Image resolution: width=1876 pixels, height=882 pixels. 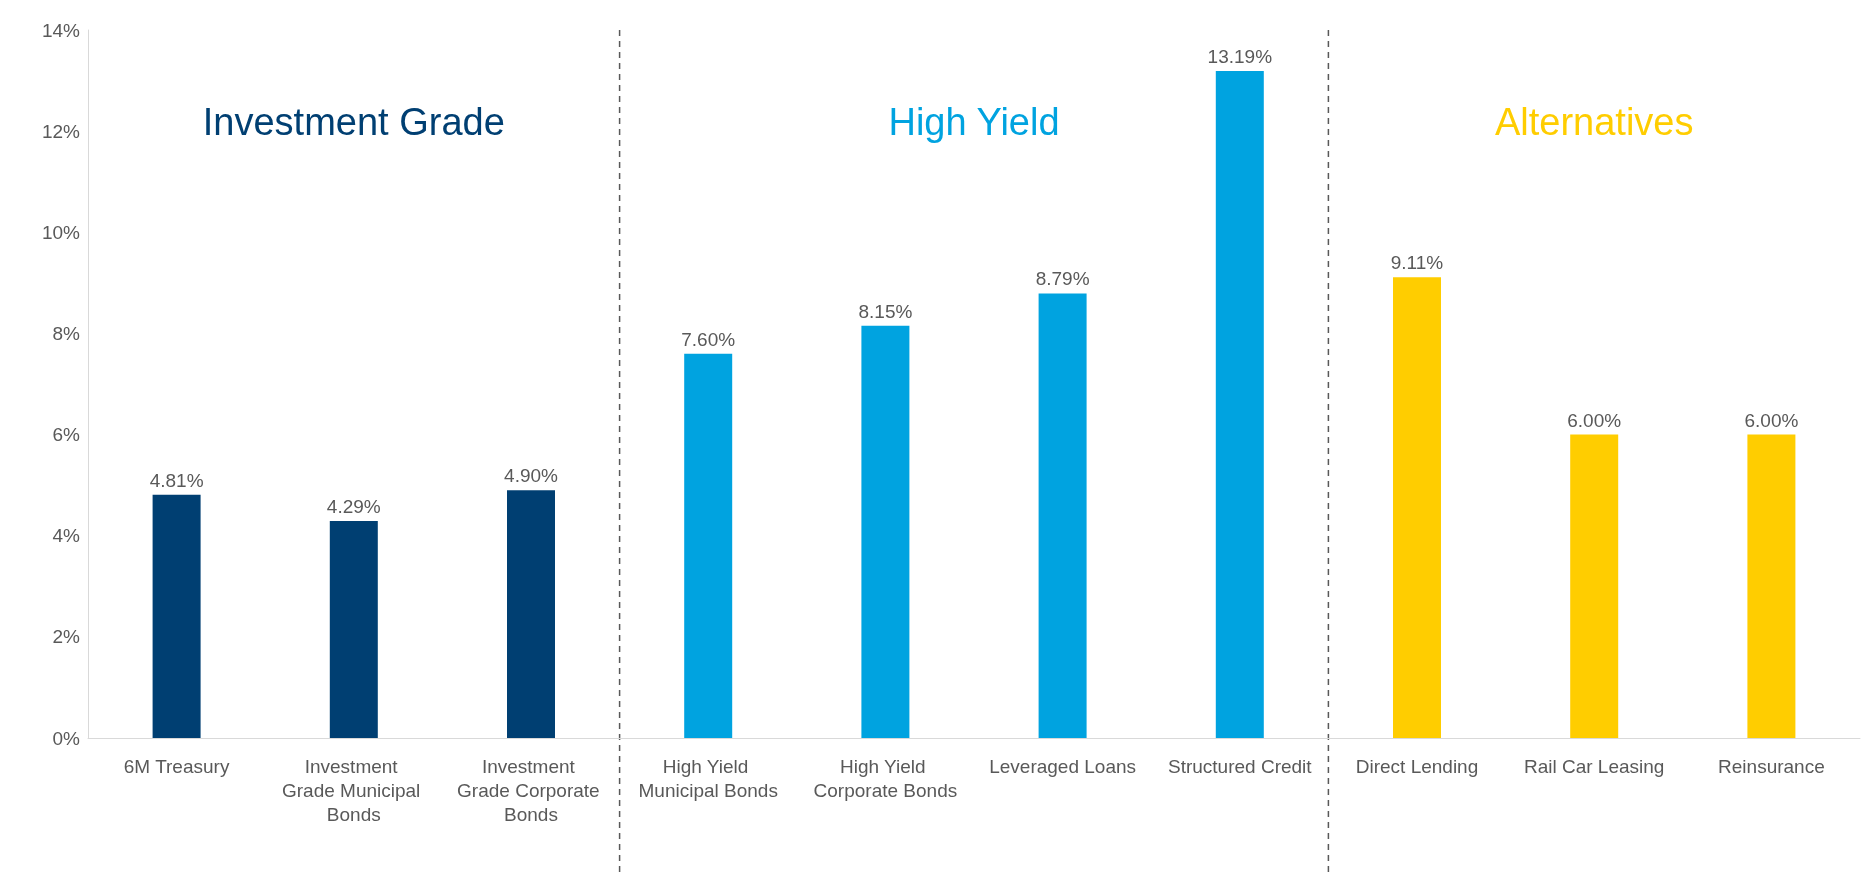 I want to click on y-tick-label: 2%, so click(x=66, y=637).